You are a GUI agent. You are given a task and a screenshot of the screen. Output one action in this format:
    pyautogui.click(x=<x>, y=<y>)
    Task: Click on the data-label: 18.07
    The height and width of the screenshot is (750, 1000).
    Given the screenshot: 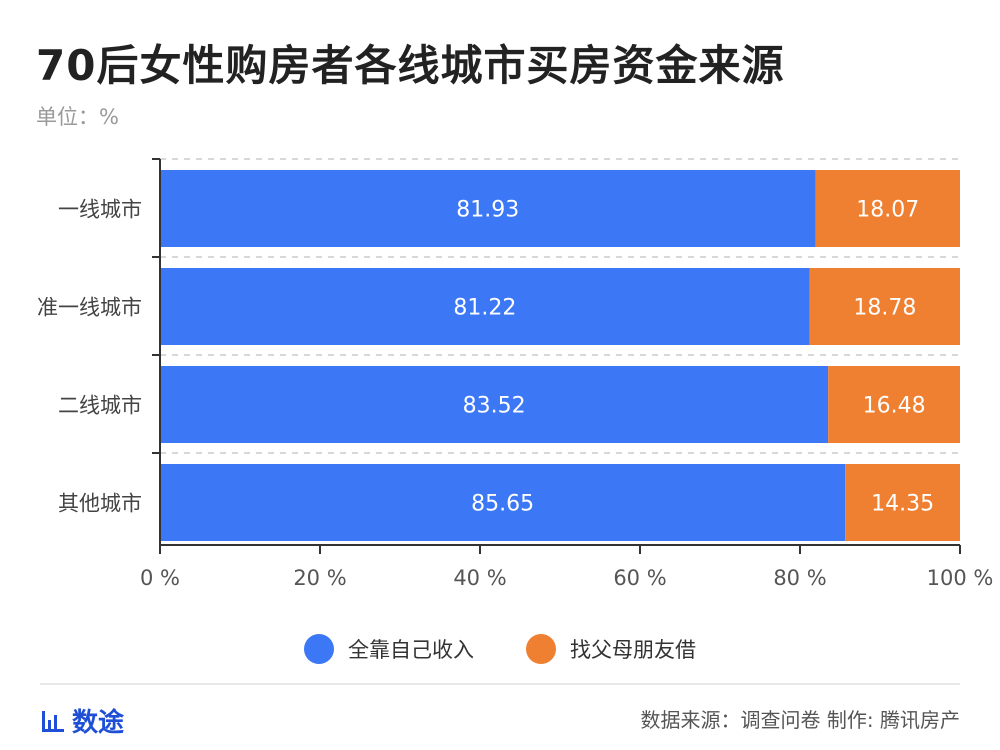 What is the action you would take?
    pyautogui.click(x=887, y=210)
    